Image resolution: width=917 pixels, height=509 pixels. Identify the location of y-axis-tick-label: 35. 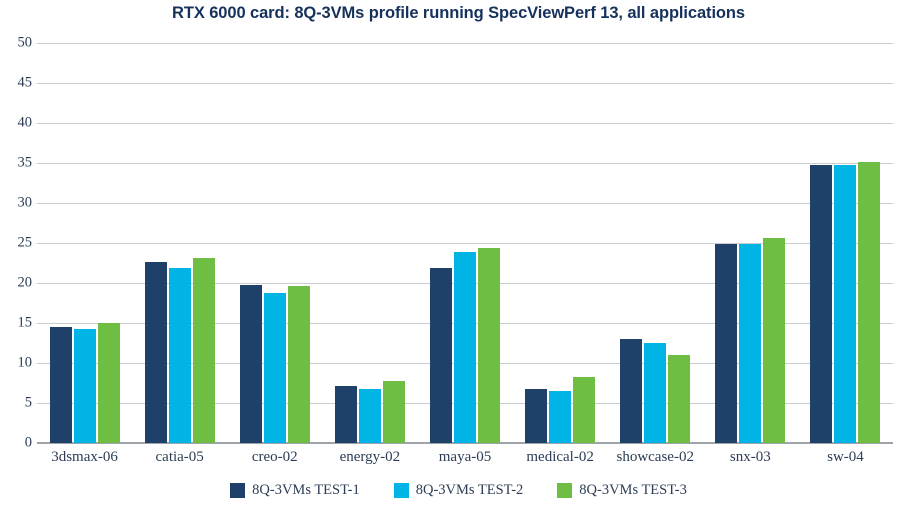
(25, 162).